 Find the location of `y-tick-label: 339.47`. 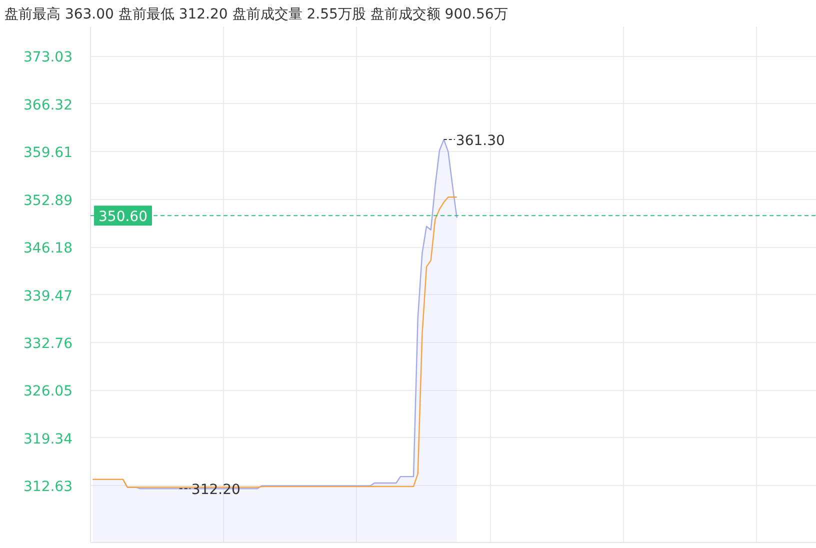

y-tick-label: 339.47 is located at coordinates (48, 296).